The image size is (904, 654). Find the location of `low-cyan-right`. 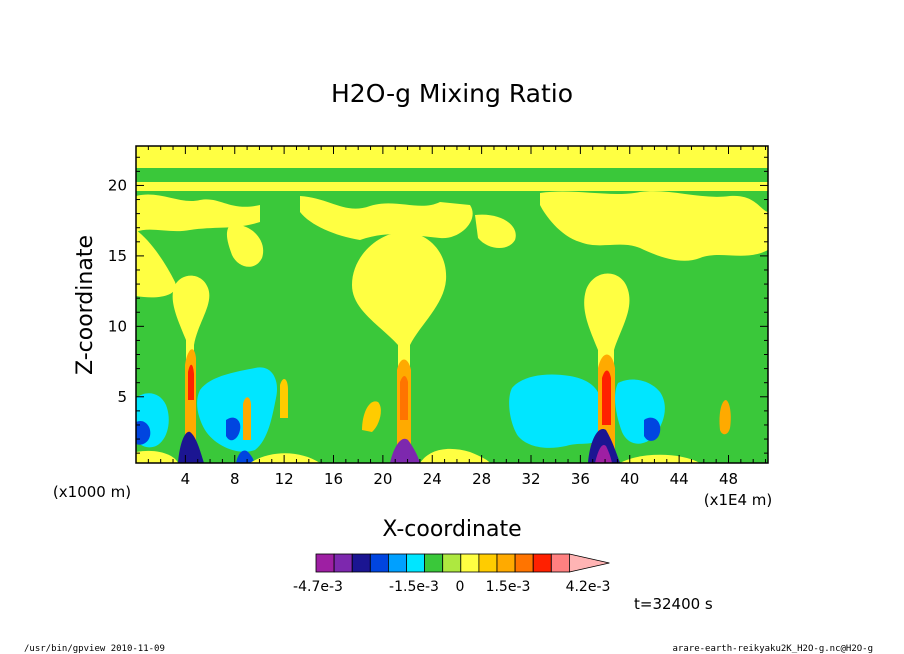

low-cyan-right is located at coordinates (555, 411).